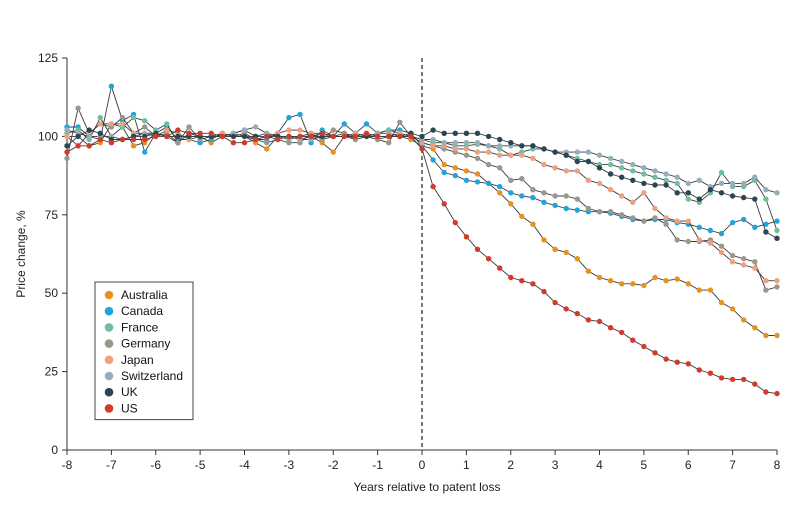 This screenshot has width=800, height=532. What do you see at coordinates (21, 254) in the screenshot?
I see `y-axis-title: Price change, %` at bounding box center [21, 254].